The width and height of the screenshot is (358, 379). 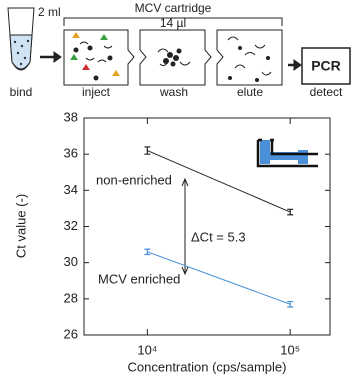 I want to click on elute-panel, so click(x=249, y=57).